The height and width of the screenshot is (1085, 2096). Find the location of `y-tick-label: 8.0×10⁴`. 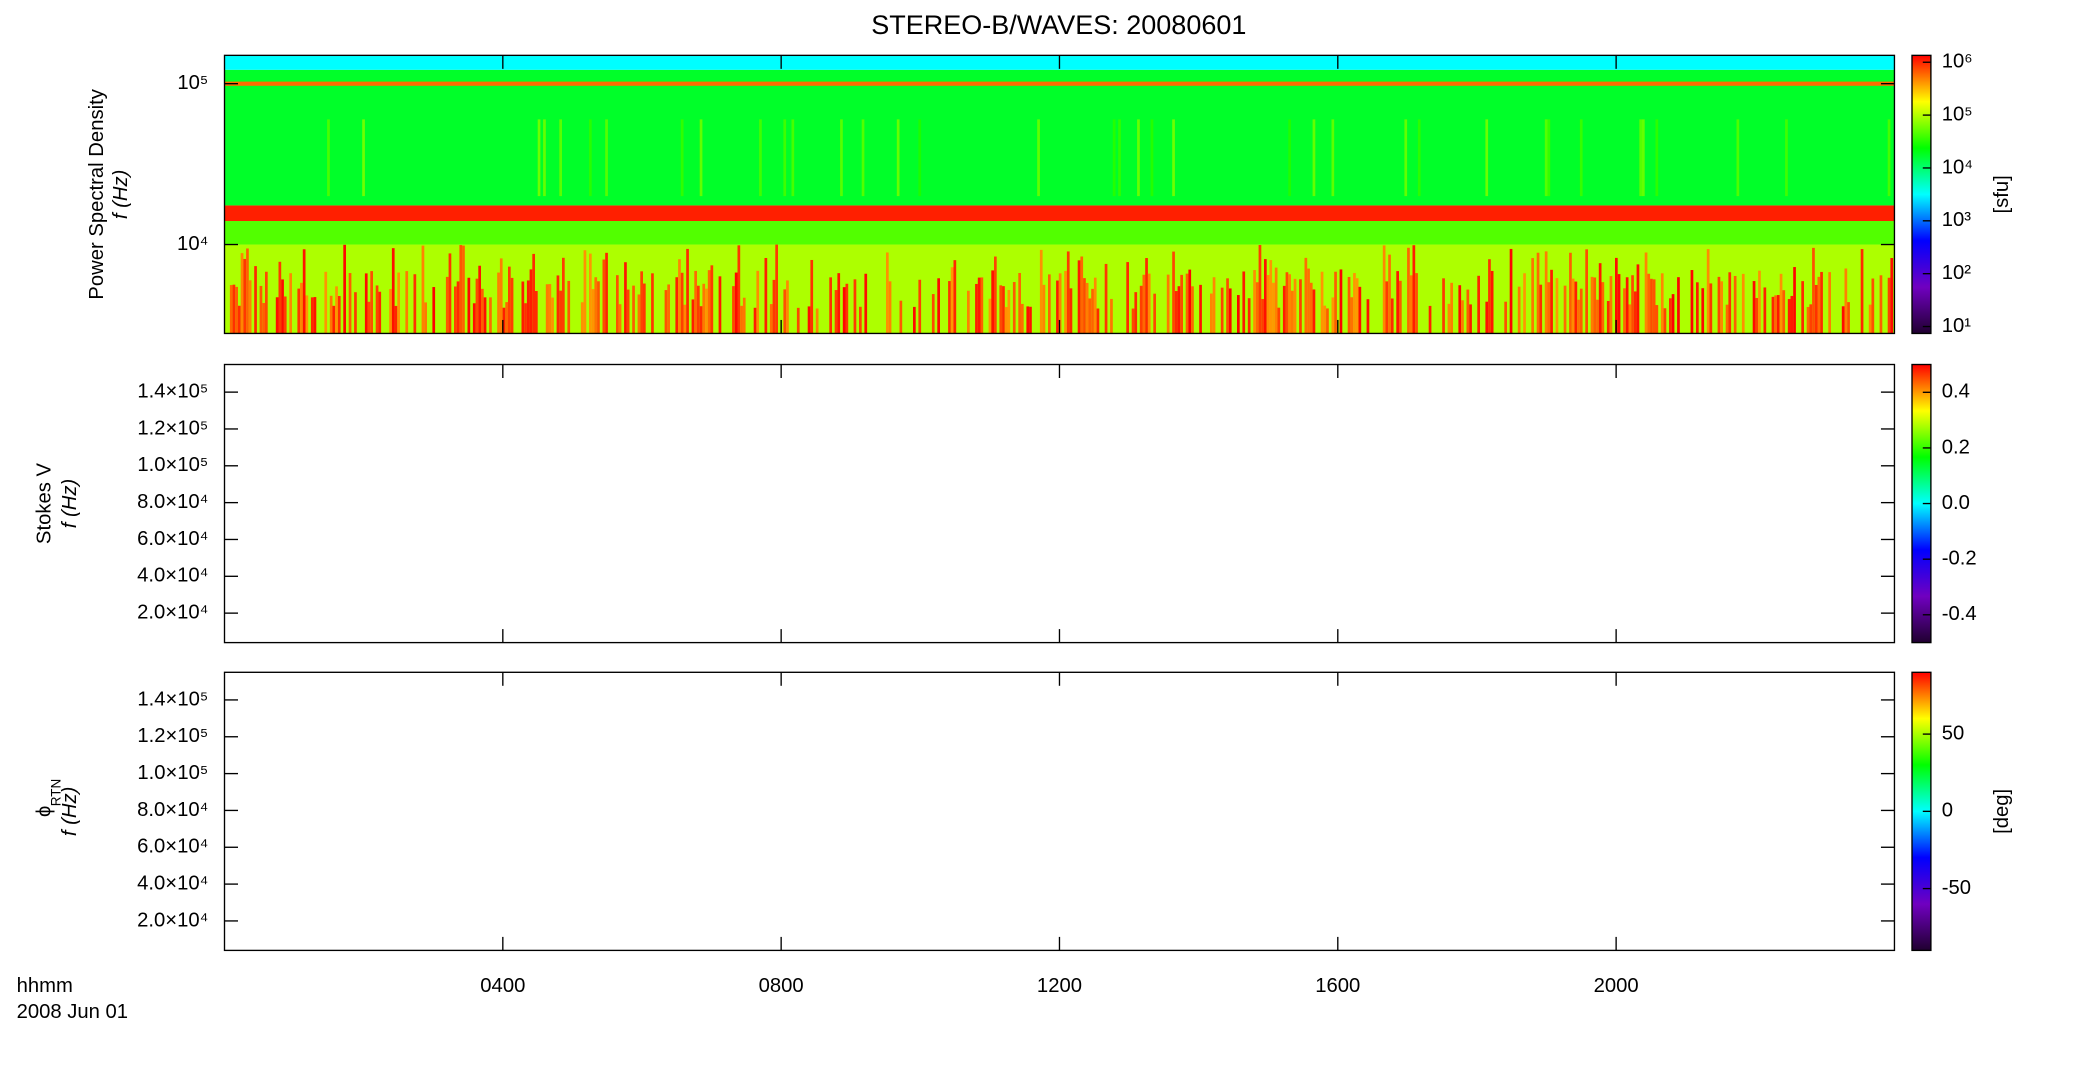

y-tick-label: 8.0×10⁴ is located at coordinates (172, 810).